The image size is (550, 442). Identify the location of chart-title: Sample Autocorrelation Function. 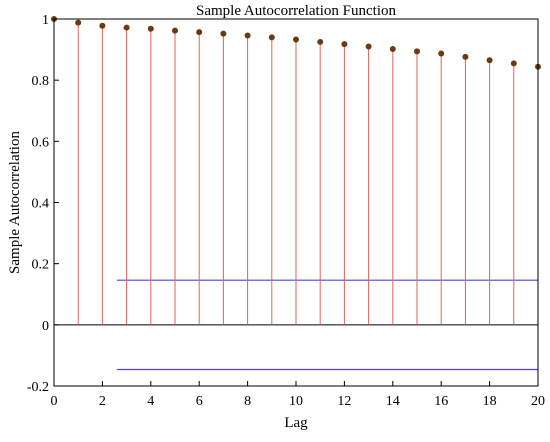
(296, 11).